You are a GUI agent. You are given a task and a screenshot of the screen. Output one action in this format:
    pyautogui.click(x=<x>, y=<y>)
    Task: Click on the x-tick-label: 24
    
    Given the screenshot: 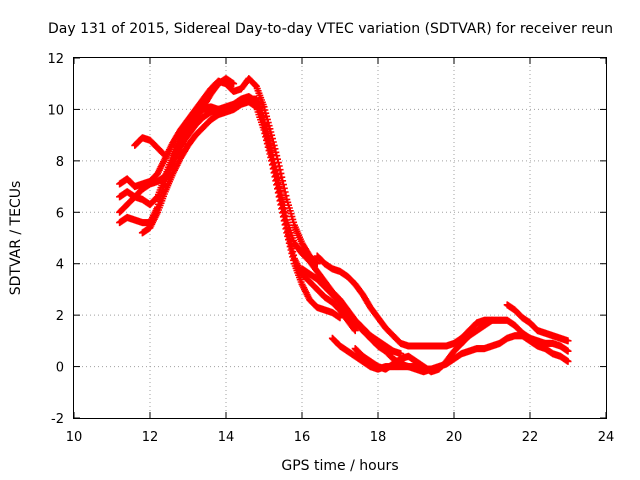 What is the action you would take?
    pyautogui.click(x=606, y=437)
    